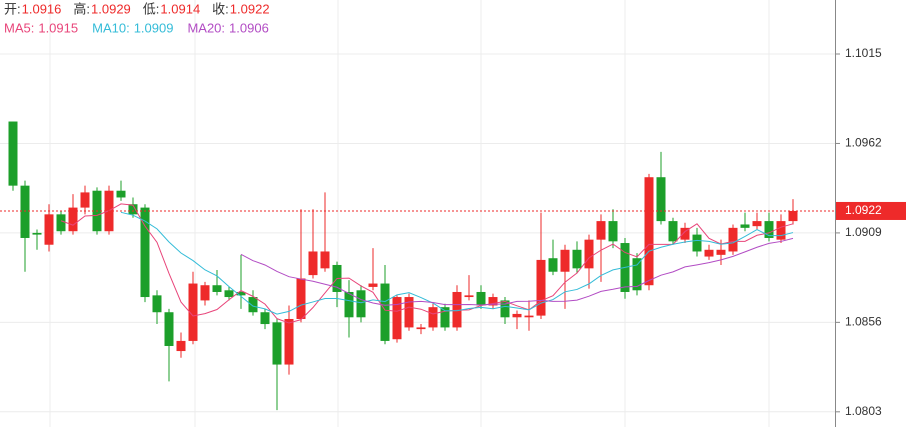 The width and height of the screenshot is (917, 427). I want to click on ohlc-label: 收:, so click(220, 8).